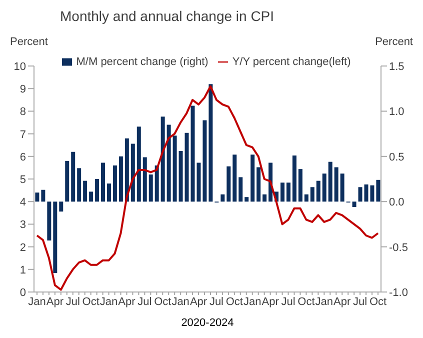 The height and width of the screenshot is (338, 423). Describe the element at coordinates (23, 248) in the screenshot. I see `y-tick-label: 2` at that location.